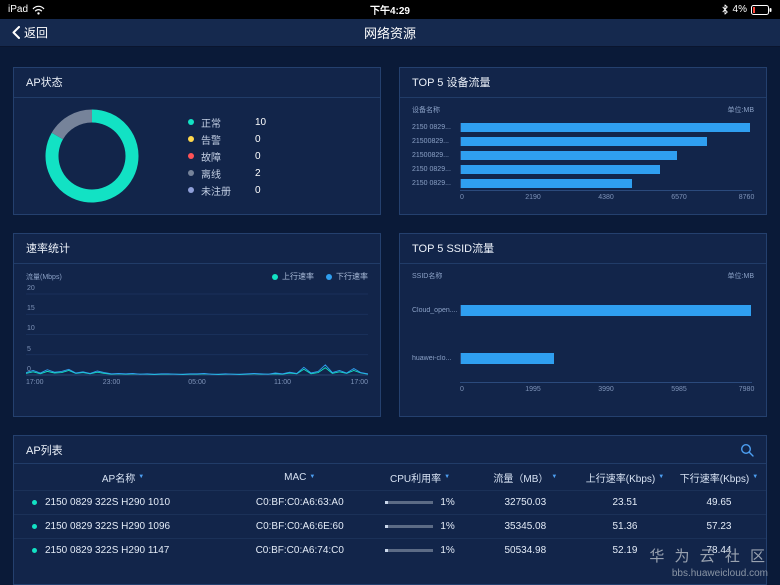 This screenshot has width=780, height=585. What do you see at coordinates (427, 276) in the screenshot?
I see `ssid-axis-title: SSID名称` at bounding box center [427, 276].